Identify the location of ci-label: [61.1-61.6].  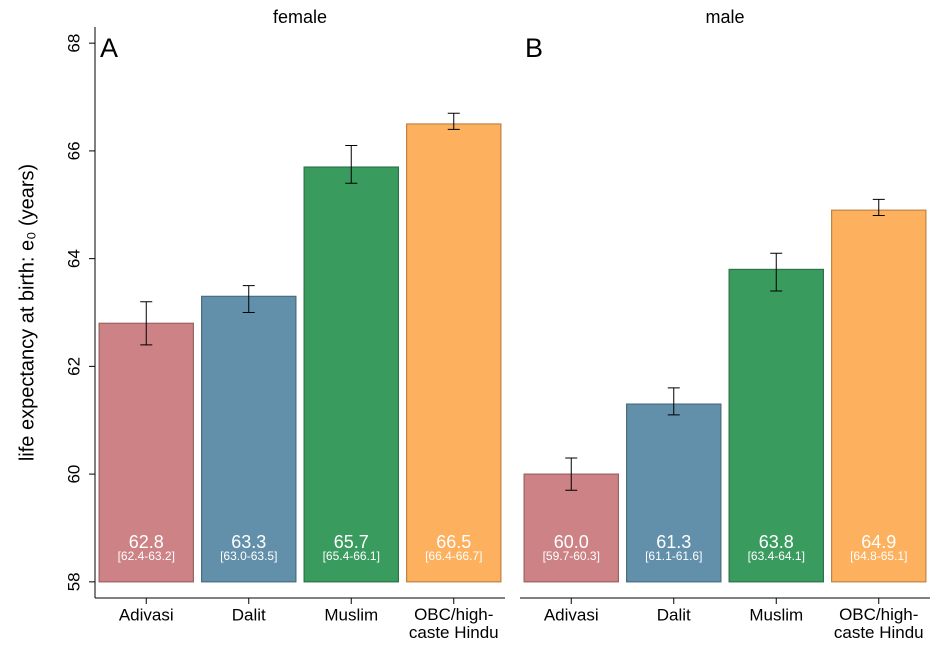
(673, 556).